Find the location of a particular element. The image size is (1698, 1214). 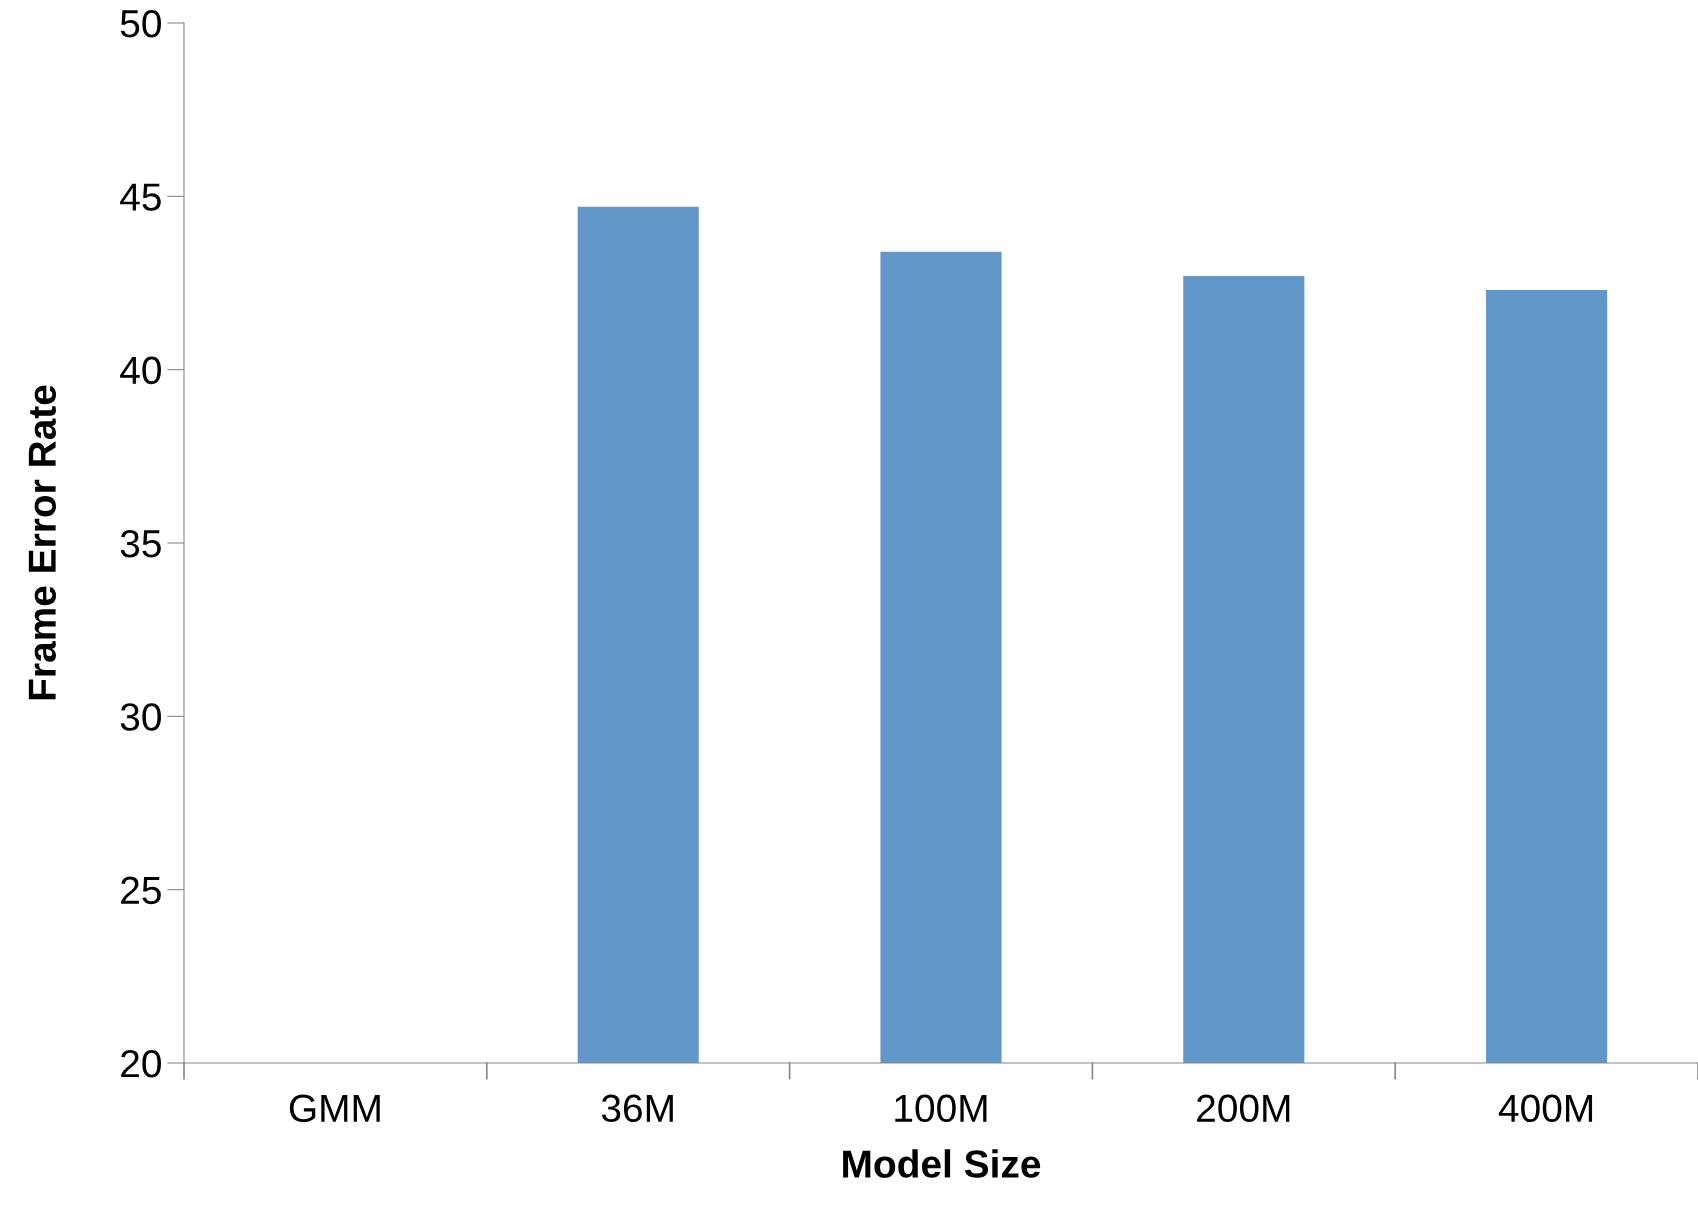

y-tick-label: 20 is located at coordinates (141, 1063).